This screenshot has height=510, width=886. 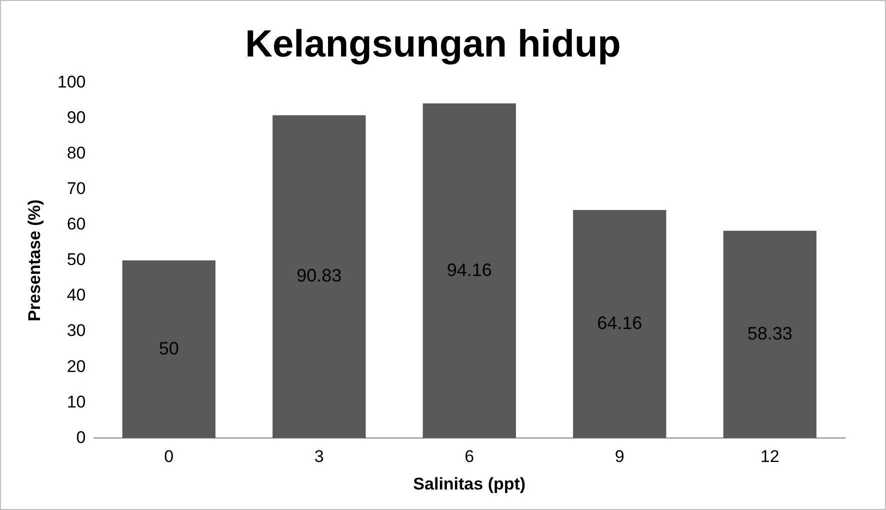 I want to click on y-tick-label: 50, so click(x=76, y=260).